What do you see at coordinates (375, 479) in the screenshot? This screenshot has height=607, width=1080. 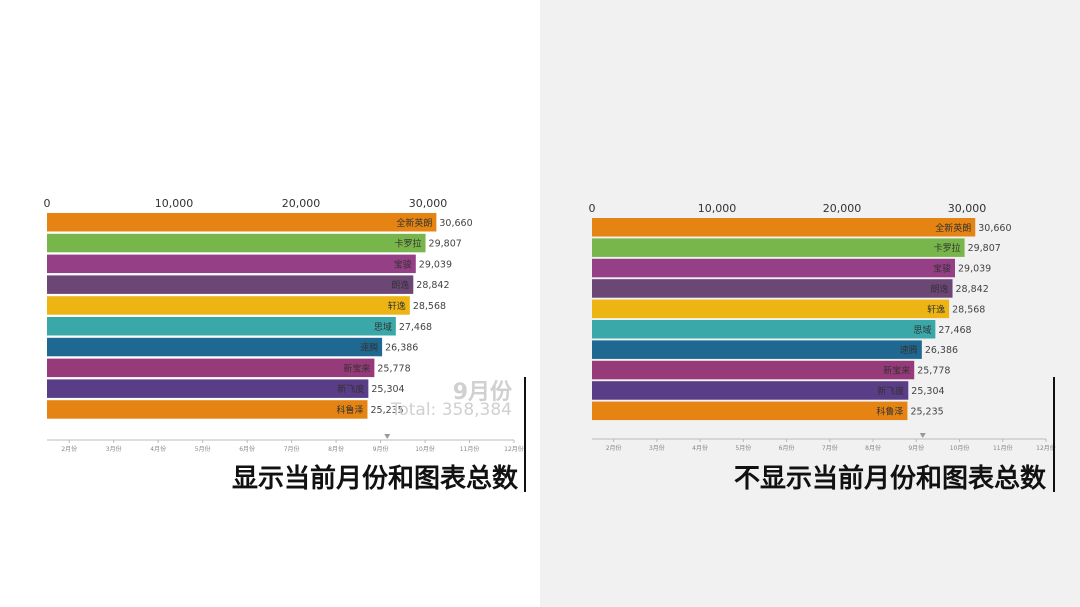 I see `left-caption: 显示当前月份和图表总数` at bounding box center [375, 479].